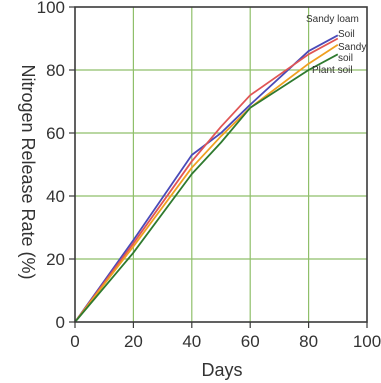  Describe the element at coordinates (191, 341) in the screenshot. I see `x-tick-label: 40` at that location.